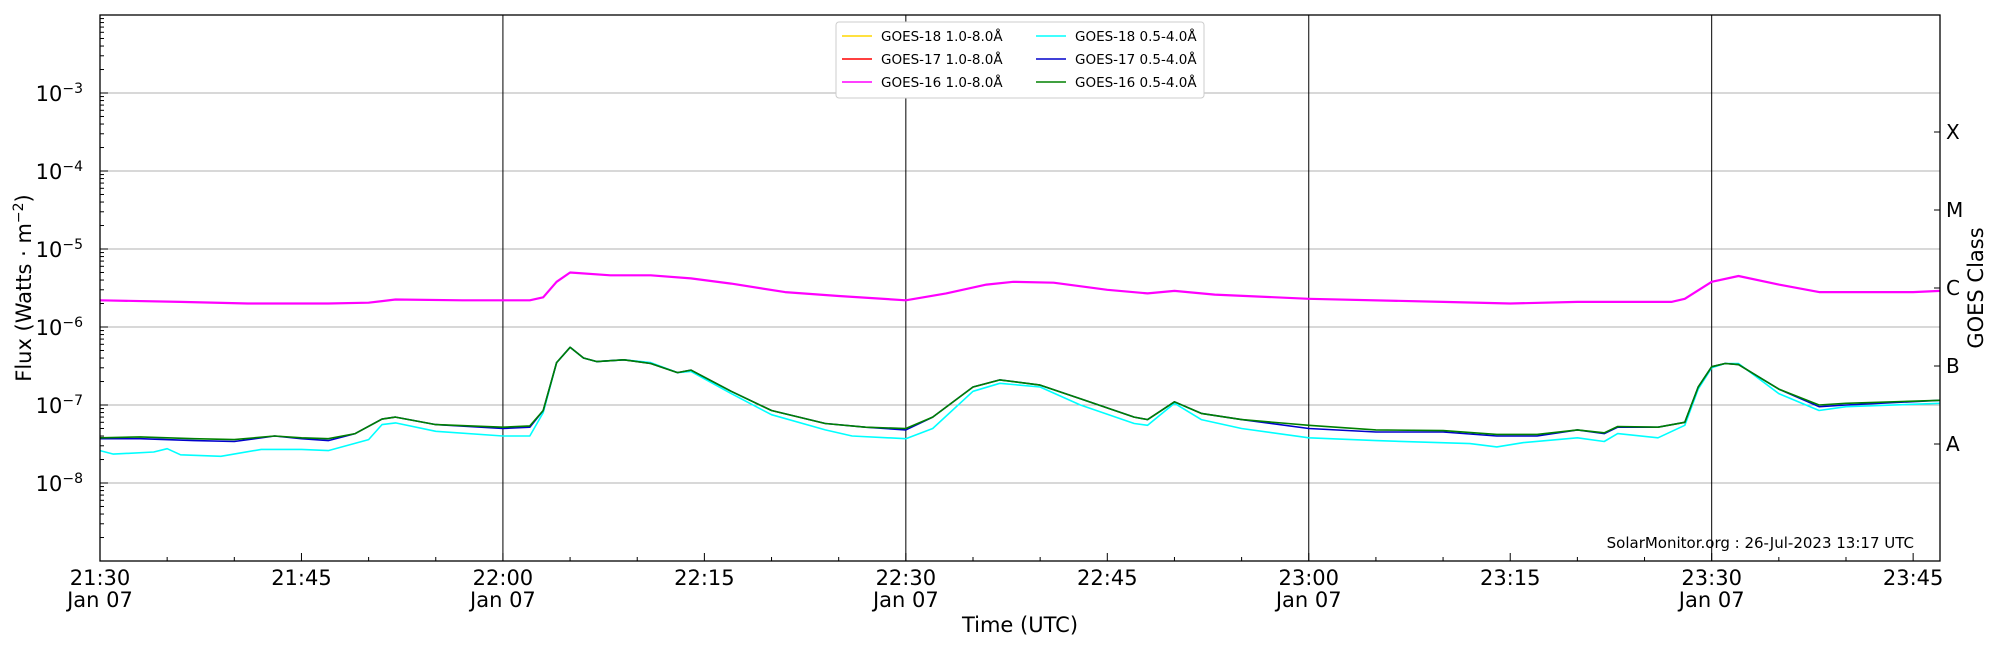 Image resolution: width=2000 pixels, height=654 pixels. I want to click on y-tick-label: 10⁻⁷, so click(59, 405).